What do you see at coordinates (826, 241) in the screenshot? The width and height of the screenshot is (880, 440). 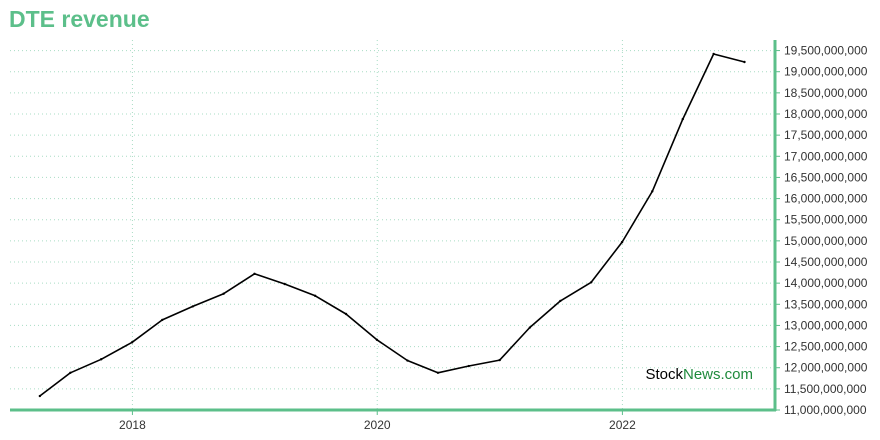 I see `y-tick-label: 15,000,000,000` at bounding box center [826, 241].